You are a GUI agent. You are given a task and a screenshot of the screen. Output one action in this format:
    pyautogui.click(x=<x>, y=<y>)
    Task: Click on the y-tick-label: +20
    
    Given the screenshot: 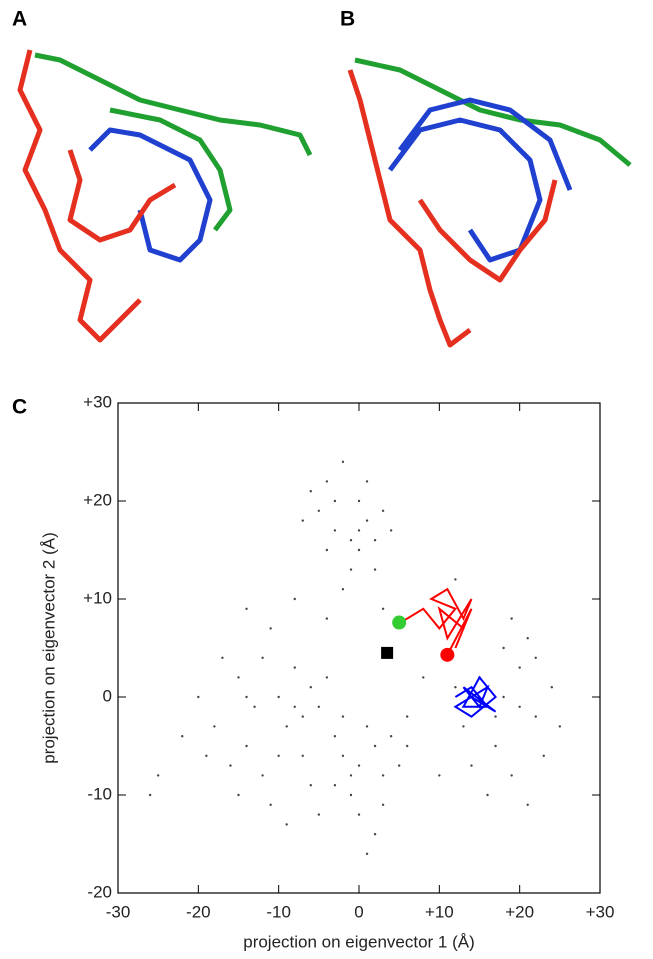 What is the action you would take?
    pyautogui.click(x=97, y=499)
    